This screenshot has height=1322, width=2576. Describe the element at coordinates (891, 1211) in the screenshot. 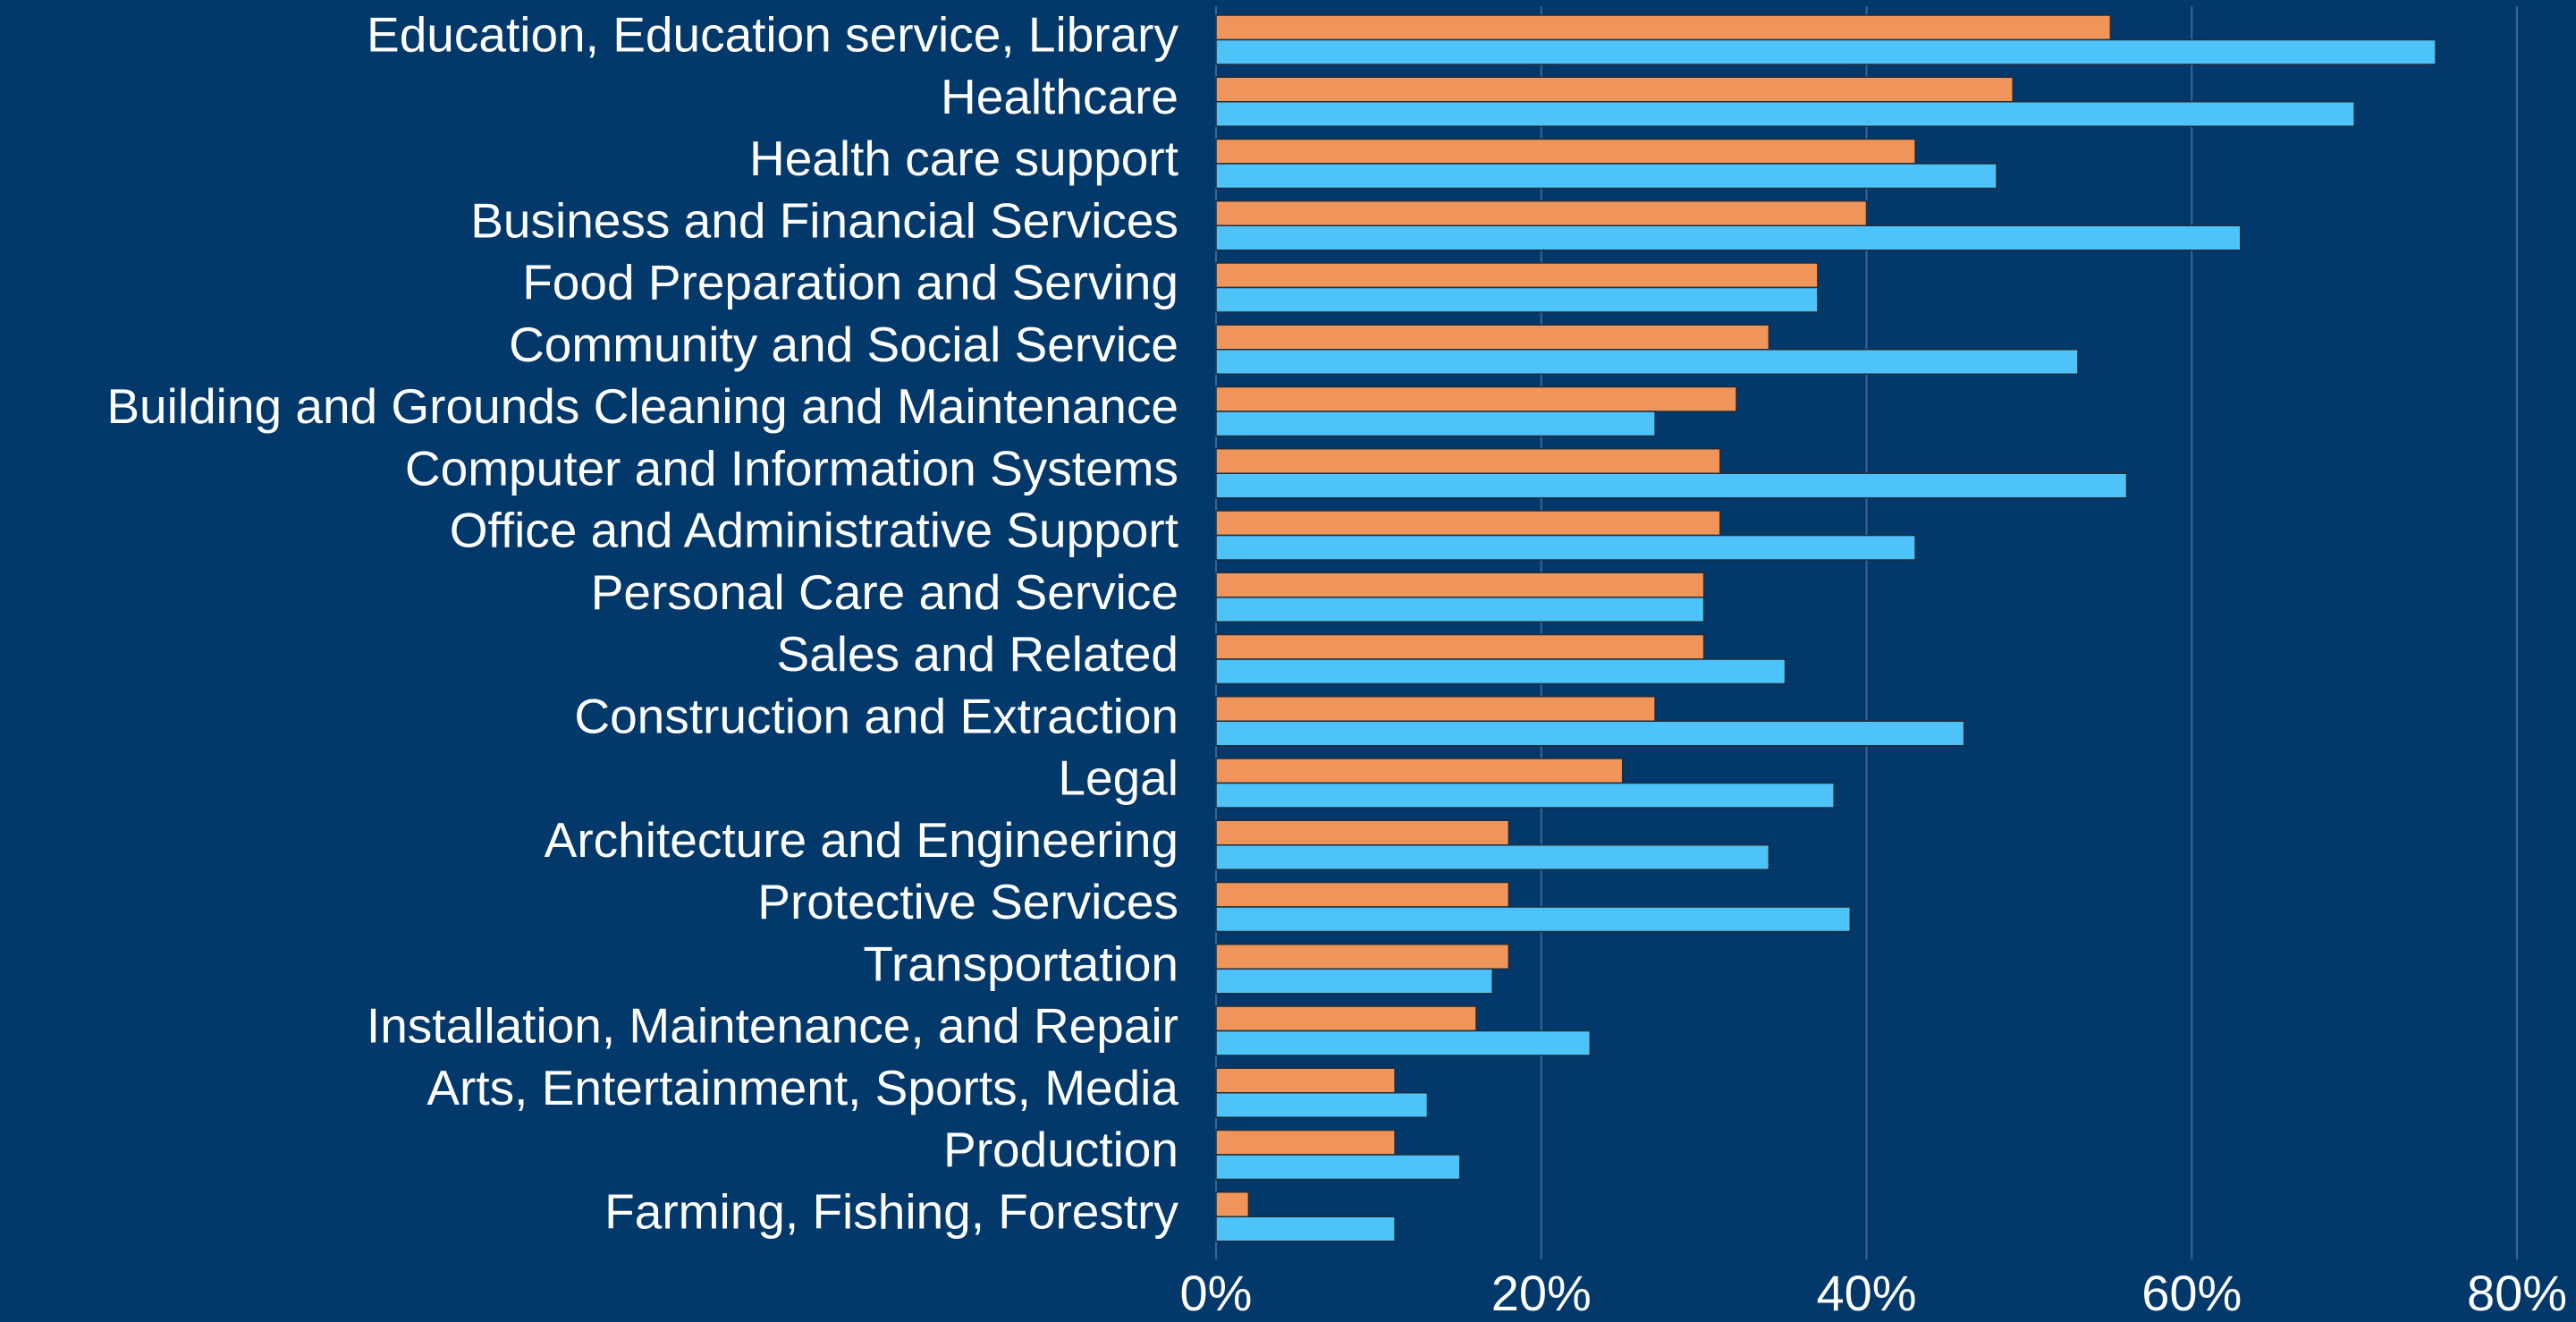

I see `y-tick-label: Farming, Fishing, Forestry` at that location.